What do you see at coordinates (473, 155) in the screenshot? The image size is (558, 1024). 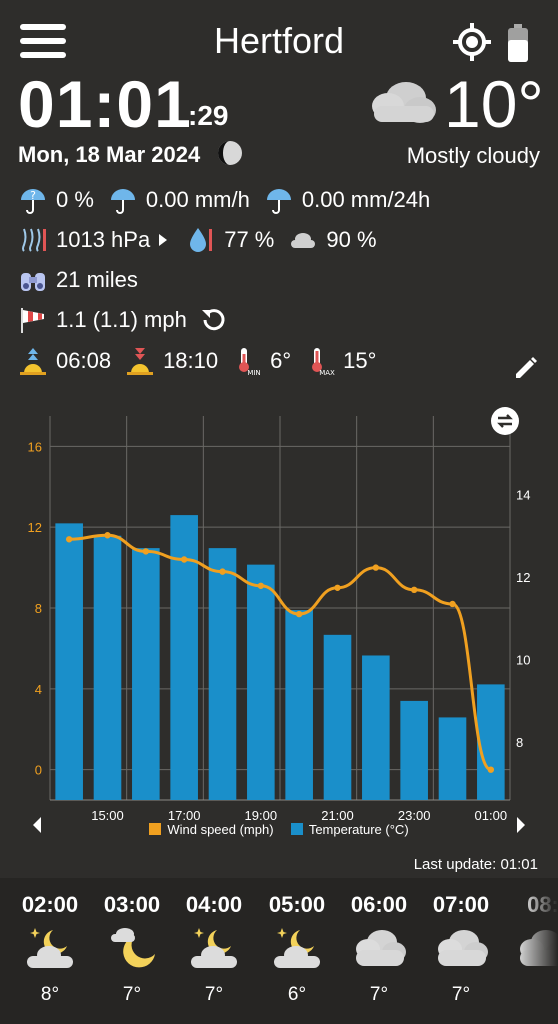 I see `current-condition: Mostly cloudy` at bounding box center [473, 155].